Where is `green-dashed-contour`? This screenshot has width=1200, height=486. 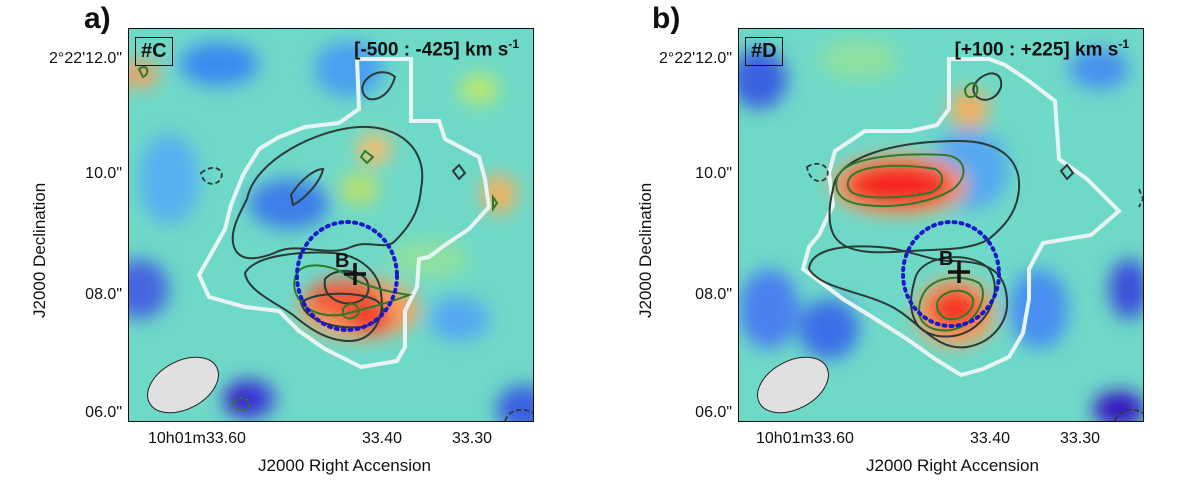
green-dashed-contour is located at coordinates (241, 404).